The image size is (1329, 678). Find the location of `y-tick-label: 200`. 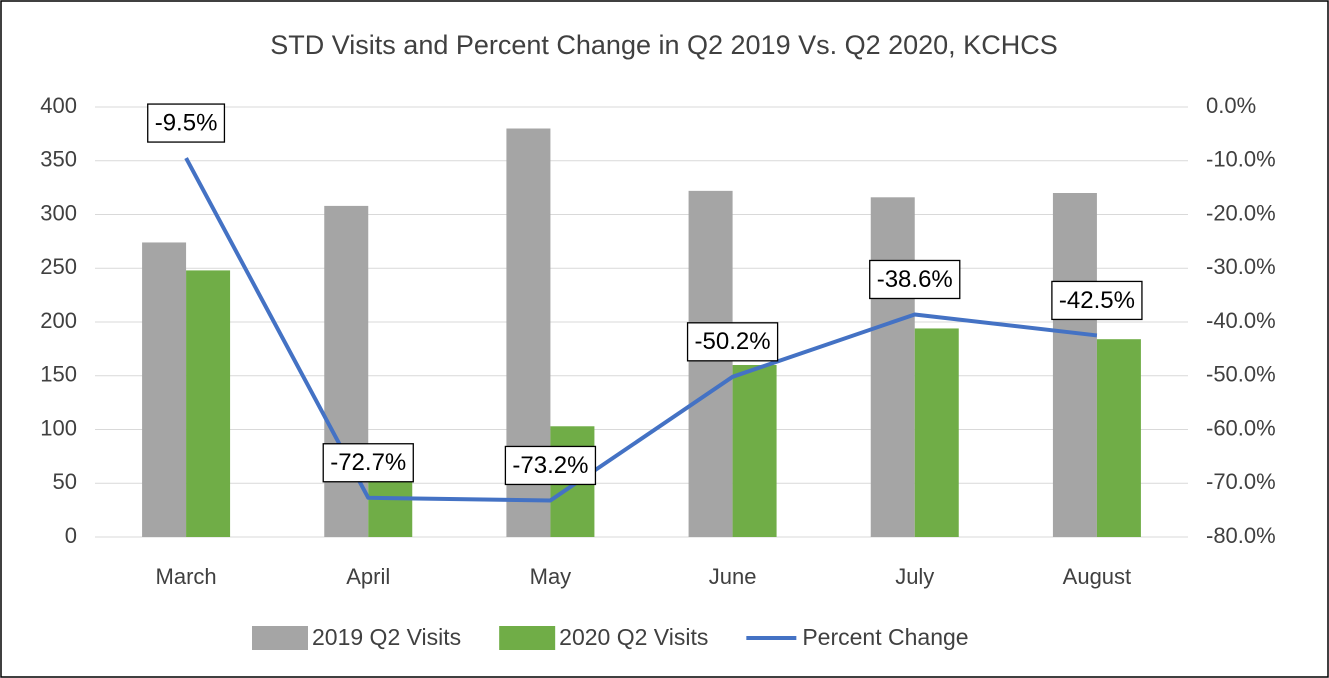

y-tick-label: 200 is located at coordinates (58, 320).